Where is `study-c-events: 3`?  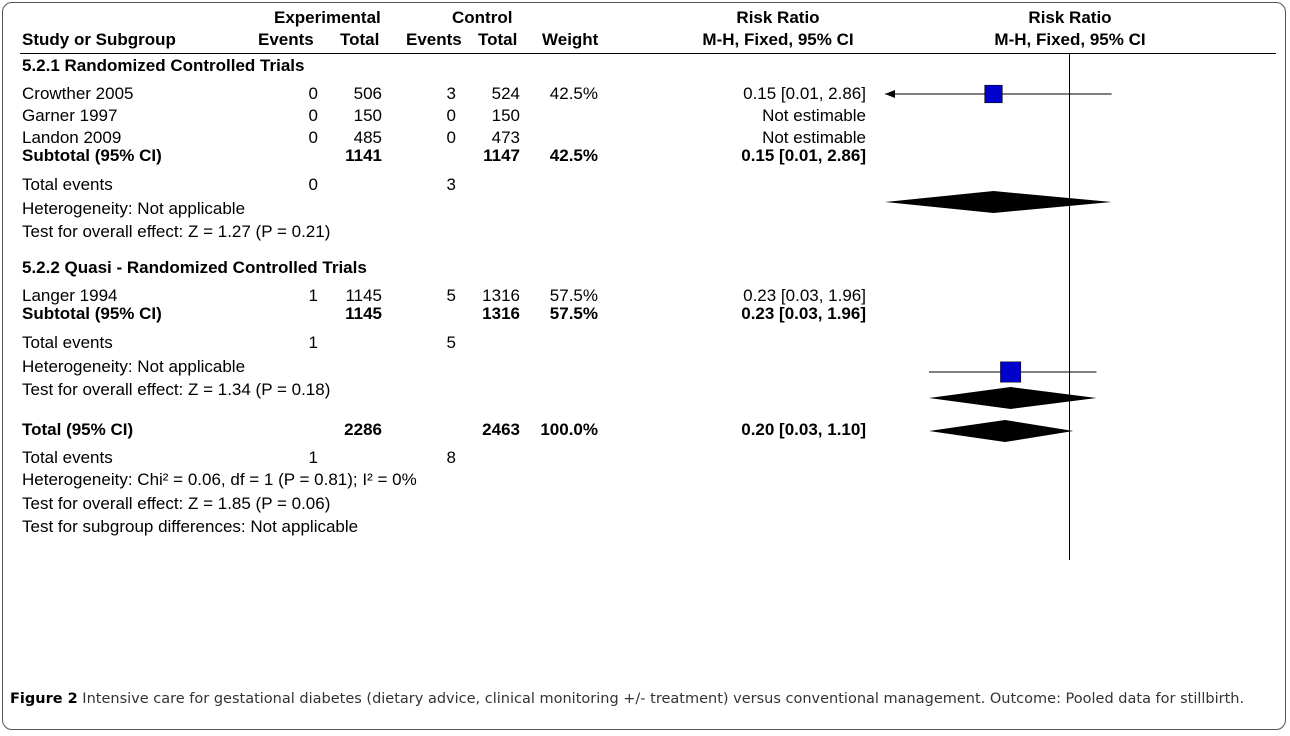
study-c-events: 3 is located at coordinates (451, 93).